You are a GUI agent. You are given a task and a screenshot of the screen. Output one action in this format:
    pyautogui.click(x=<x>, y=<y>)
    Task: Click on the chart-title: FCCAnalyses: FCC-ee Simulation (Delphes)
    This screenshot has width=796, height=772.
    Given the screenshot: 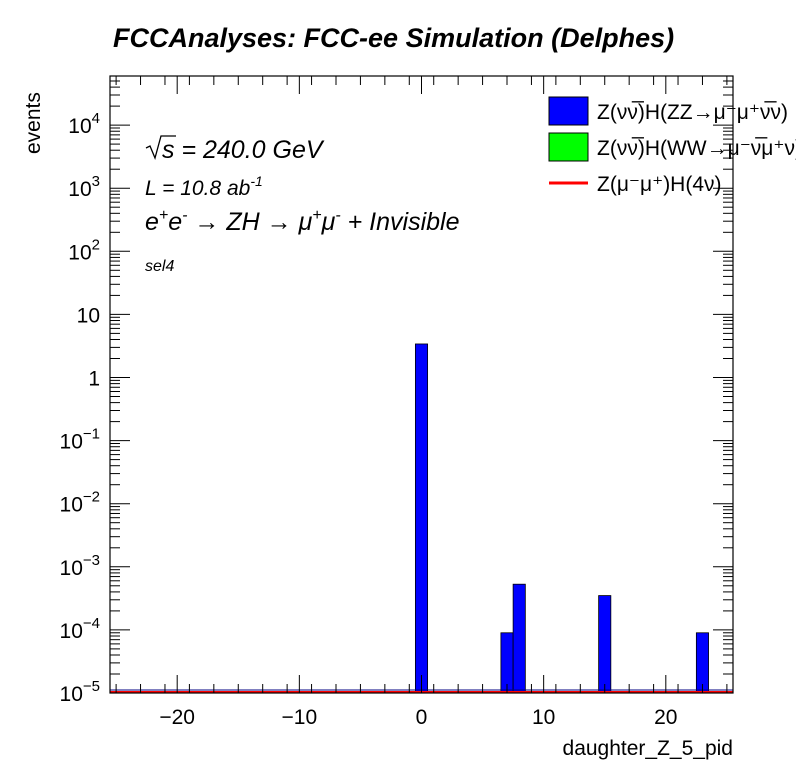 What is the action you would take?
    pyautogui.click(x=393, y=38)
    